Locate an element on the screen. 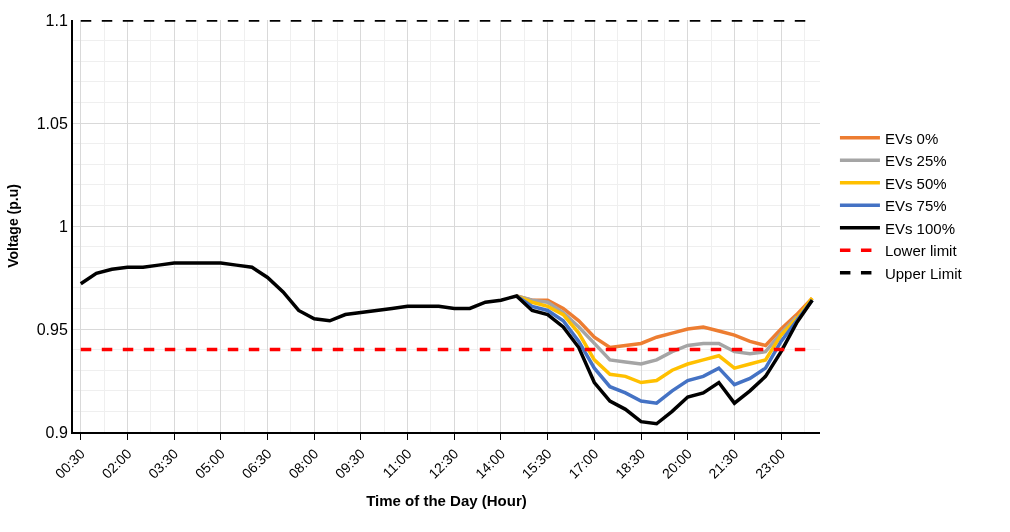 Image resolution: width=1010 pixels, height=532 pixels. y-axis-title: Voltage (p.u) is located at coordinates (12, 226).